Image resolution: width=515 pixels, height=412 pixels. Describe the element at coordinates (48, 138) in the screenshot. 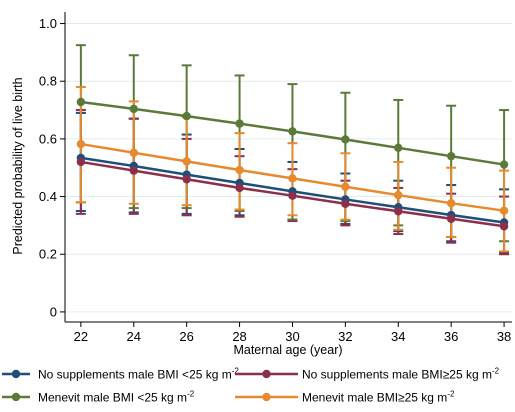

I see `y-tick-label: 0.6` at that location.